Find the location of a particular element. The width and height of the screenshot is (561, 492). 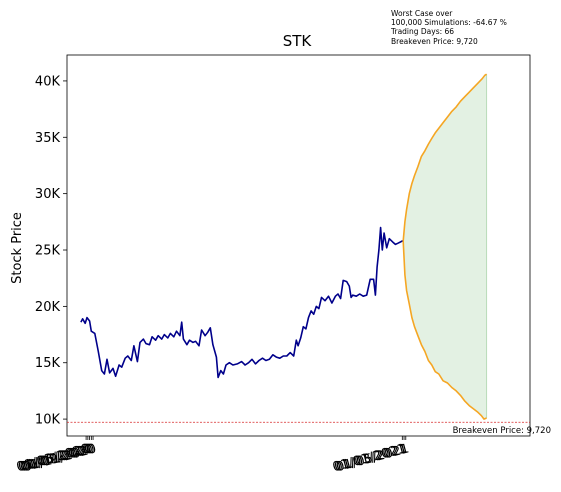

simulation-range-fill is located at coordinates (445, 247).